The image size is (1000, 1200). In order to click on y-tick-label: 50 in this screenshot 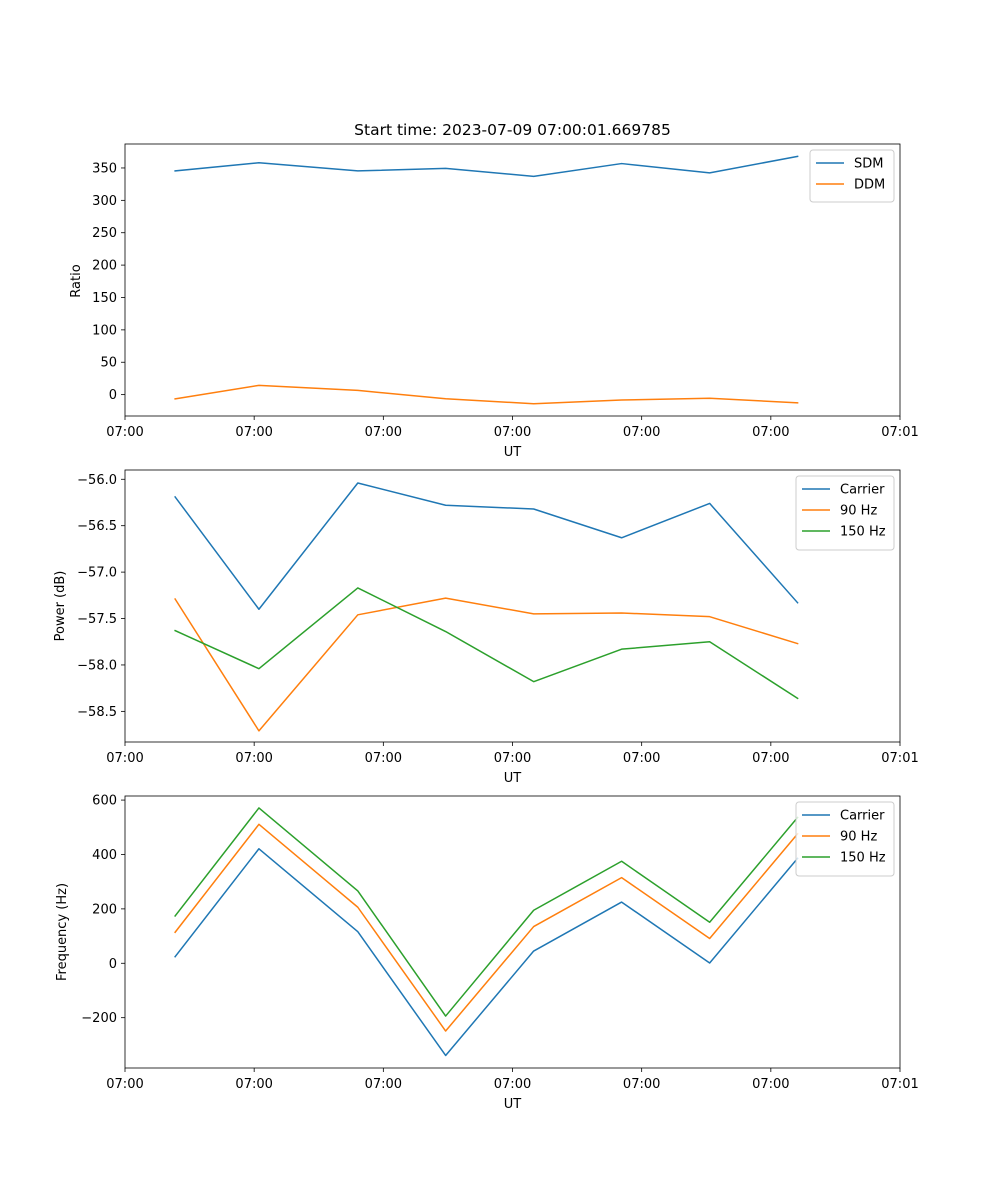, I will do `click(108, 363)`.